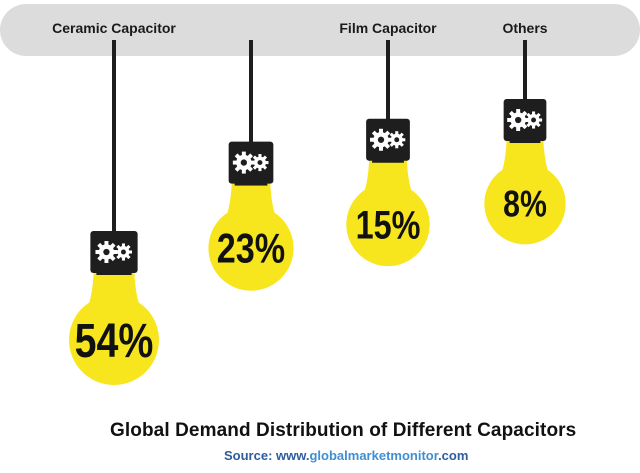 The width and height of the screenshot is (640, 473). I want to click on source-suffix: .com, so click(453, 455).